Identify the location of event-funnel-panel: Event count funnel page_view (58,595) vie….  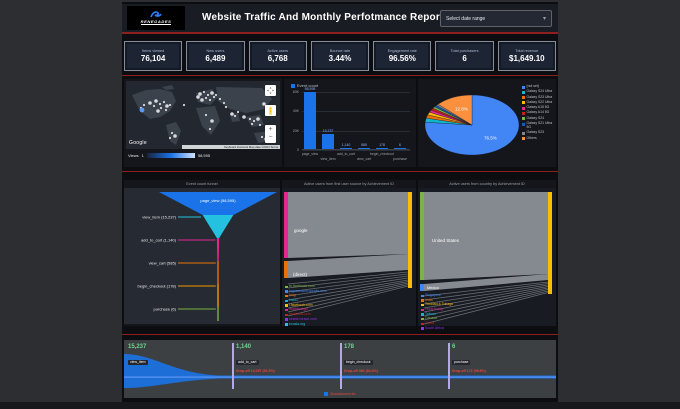
(202, 253).